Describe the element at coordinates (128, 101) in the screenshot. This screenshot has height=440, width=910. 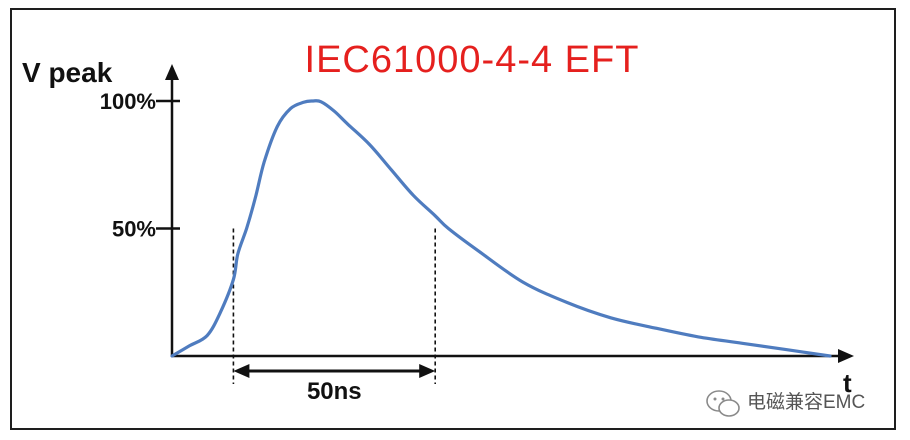
I see `y-tick-label: 100%` at that location.